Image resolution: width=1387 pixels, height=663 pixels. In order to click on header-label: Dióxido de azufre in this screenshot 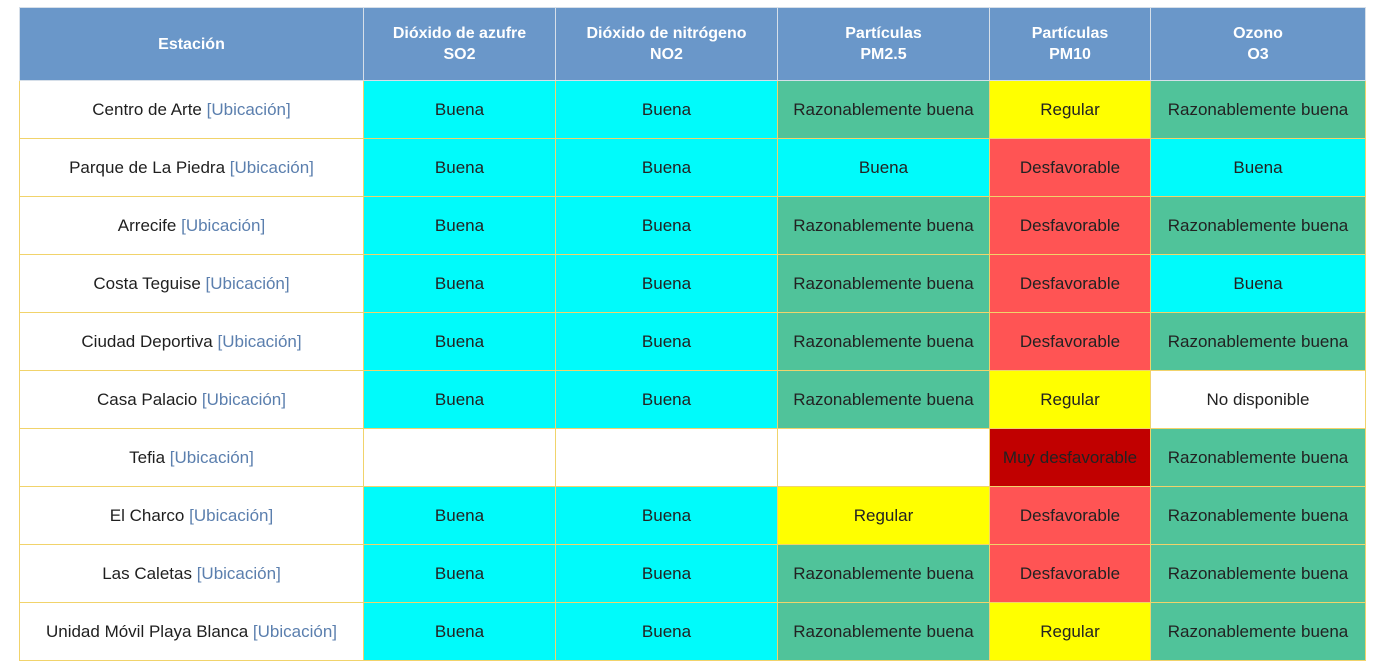, I will do `click(459, 33)`.